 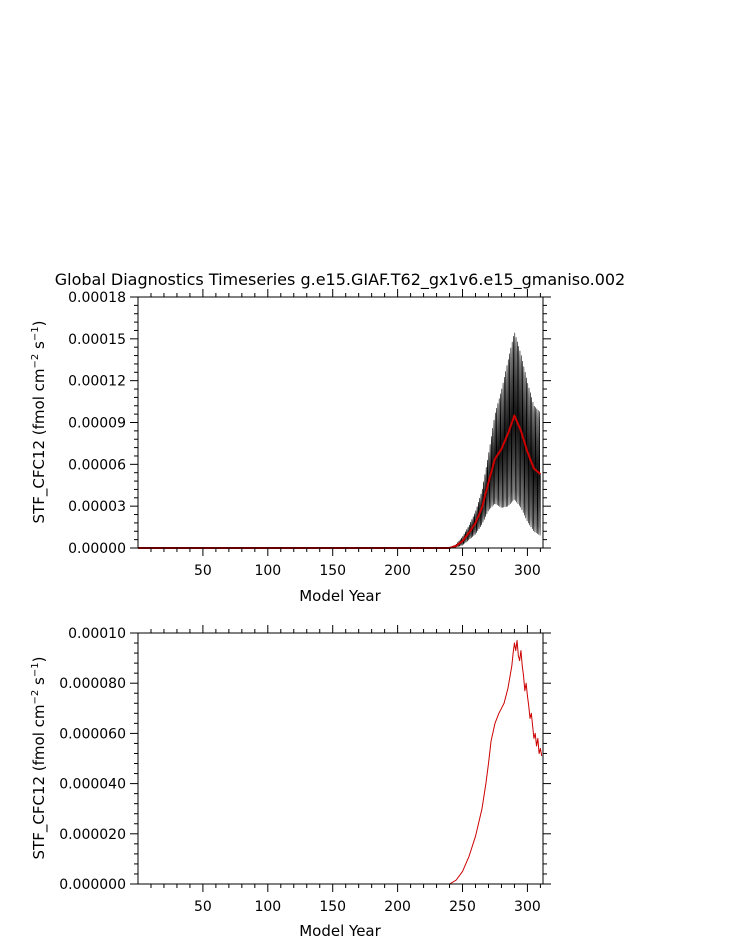 What do you see at coordinates (39, 422) in the screenshot?
I see `top-chart-y-axis-label: STF_CFC12 (fmol cm−2 s−1)` at bounding box center [39, 422].